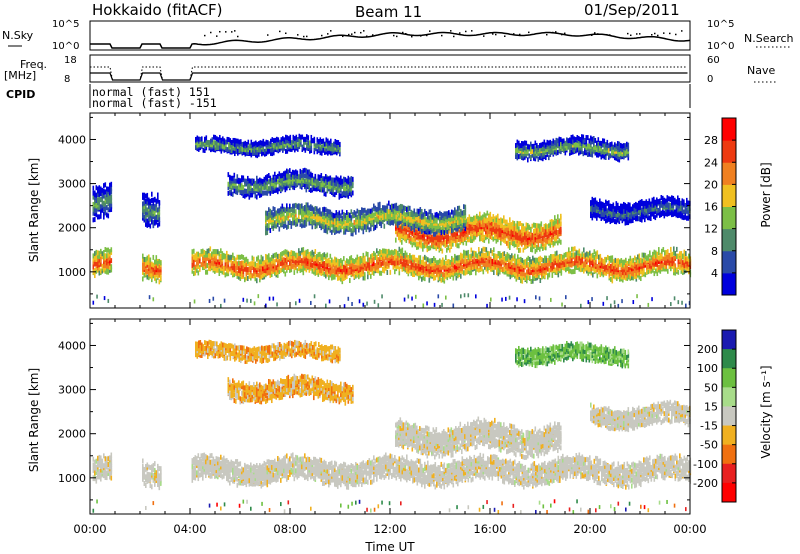 This screenshot has height=554, width=800. What do you see at coordinates (710, 79) in the screenshot?
I see `nave-tick-bottom: 0` at bounding box center [710, 79].